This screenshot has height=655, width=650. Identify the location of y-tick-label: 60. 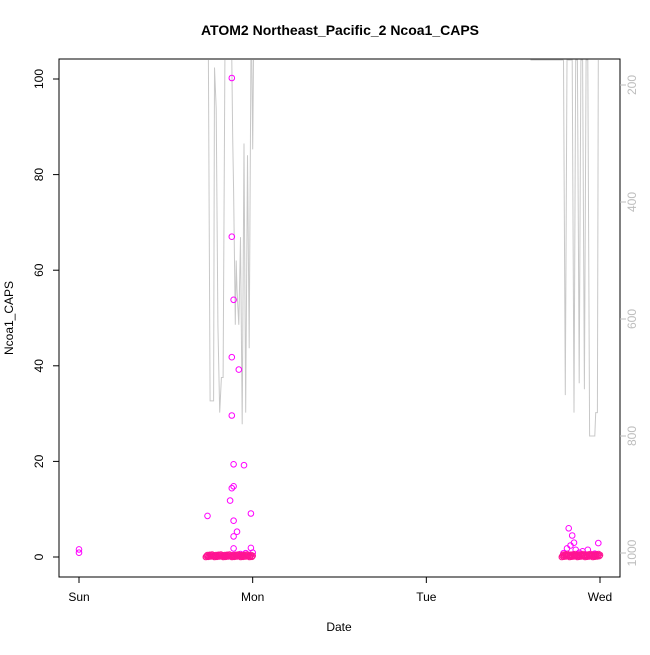
(39, 270).